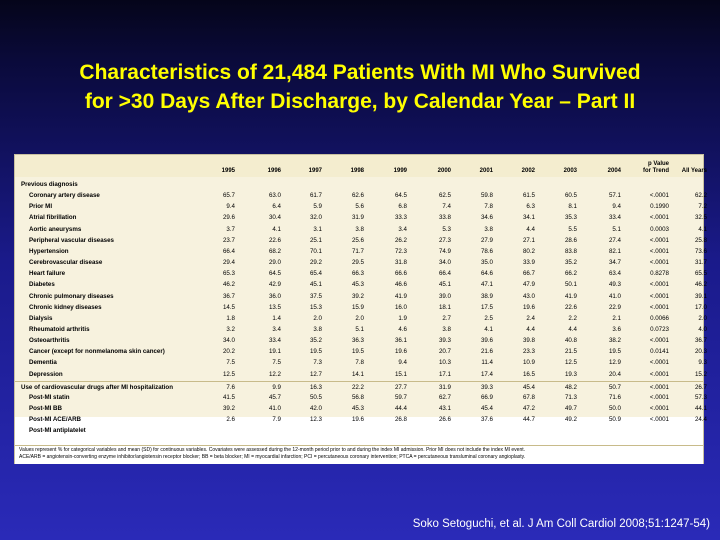 The image size is (720, 540). What do you see at coordinates (570, 374) in the screenshot?
I see `table-cell: 19.3` at bounding box center [570, 374].